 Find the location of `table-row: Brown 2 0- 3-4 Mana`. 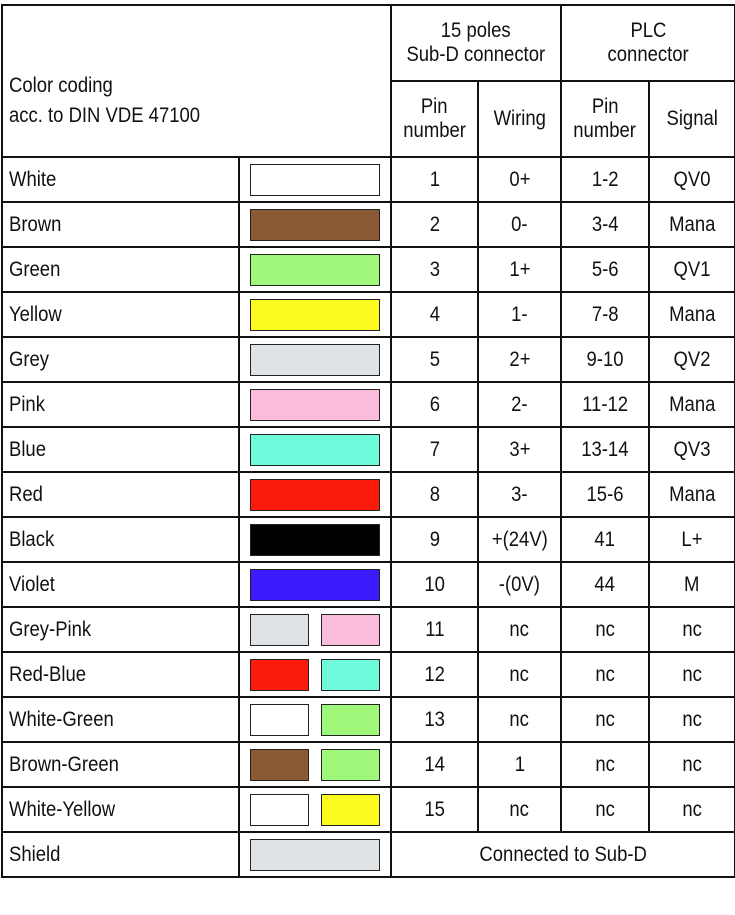

table-row: Brown 2 0- 3-4 Mana is located at coordinates (368, 224).